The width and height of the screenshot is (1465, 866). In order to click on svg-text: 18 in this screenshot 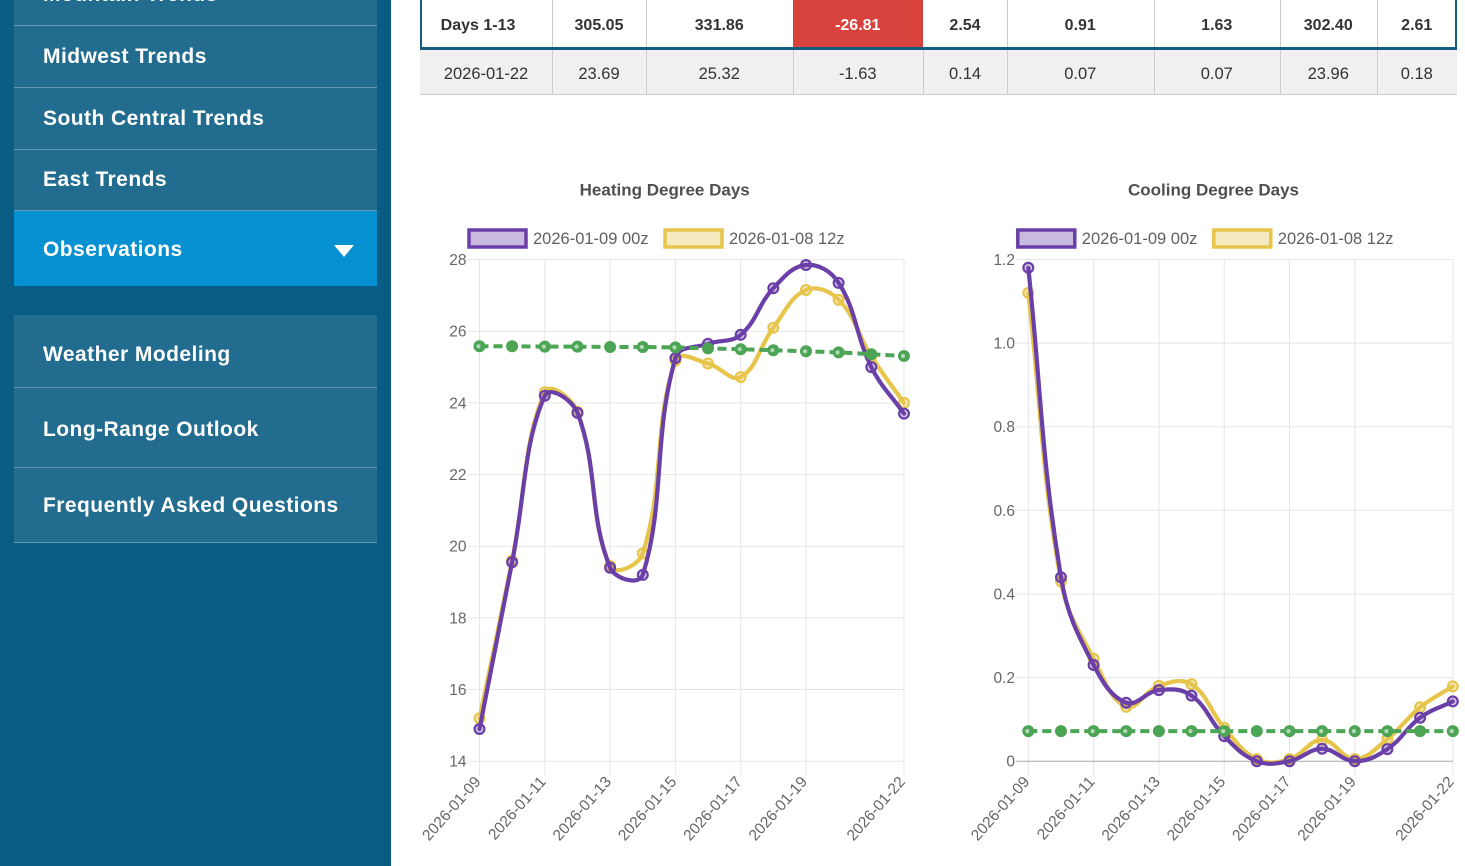, I will do `click(457, 618)`.